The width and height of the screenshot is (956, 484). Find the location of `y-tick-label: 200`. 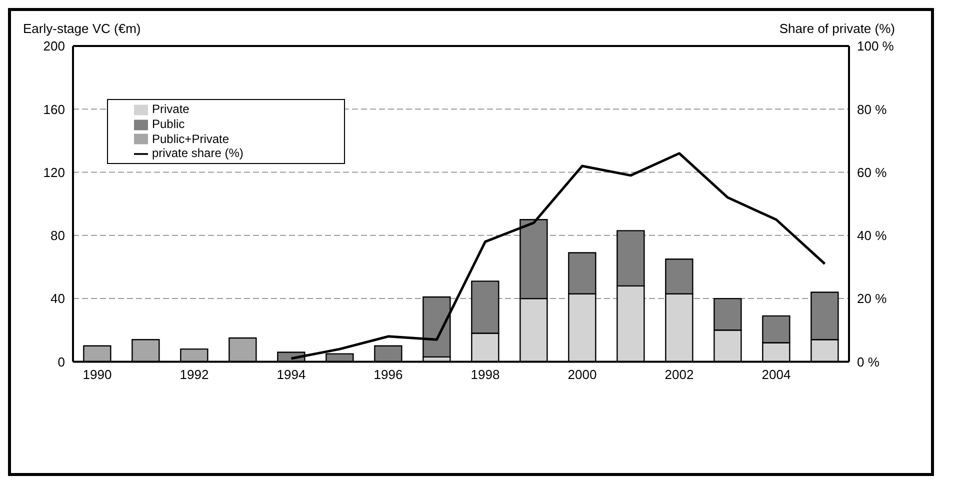

y-tick-label: 200 is located at coordinates (54, 46).